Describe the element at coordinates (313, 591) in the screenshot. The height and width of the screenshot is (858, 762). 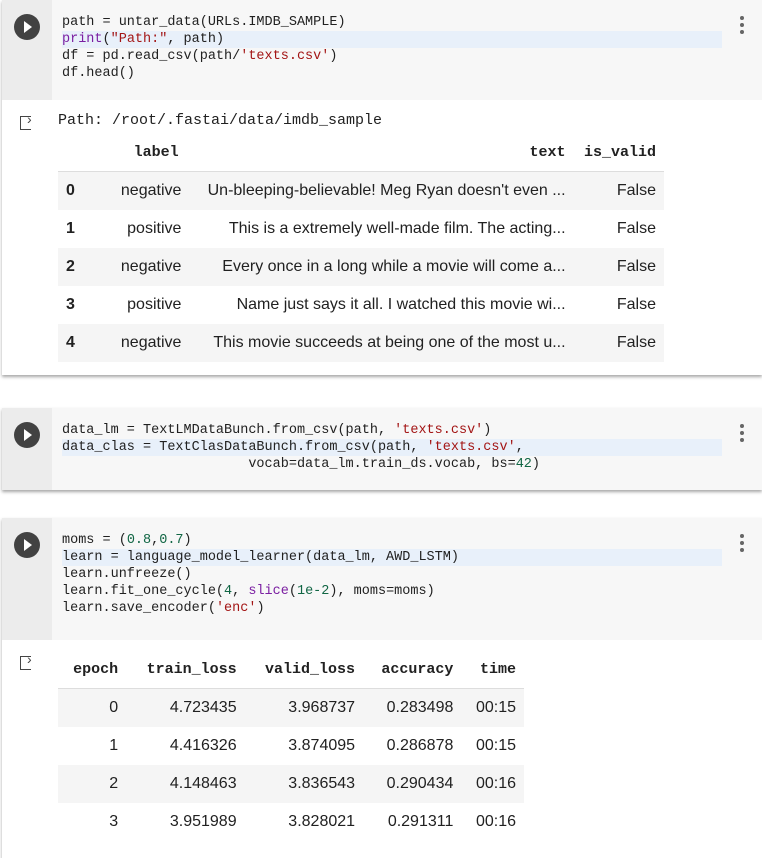
I see `code-token: 1e-2` at that location.